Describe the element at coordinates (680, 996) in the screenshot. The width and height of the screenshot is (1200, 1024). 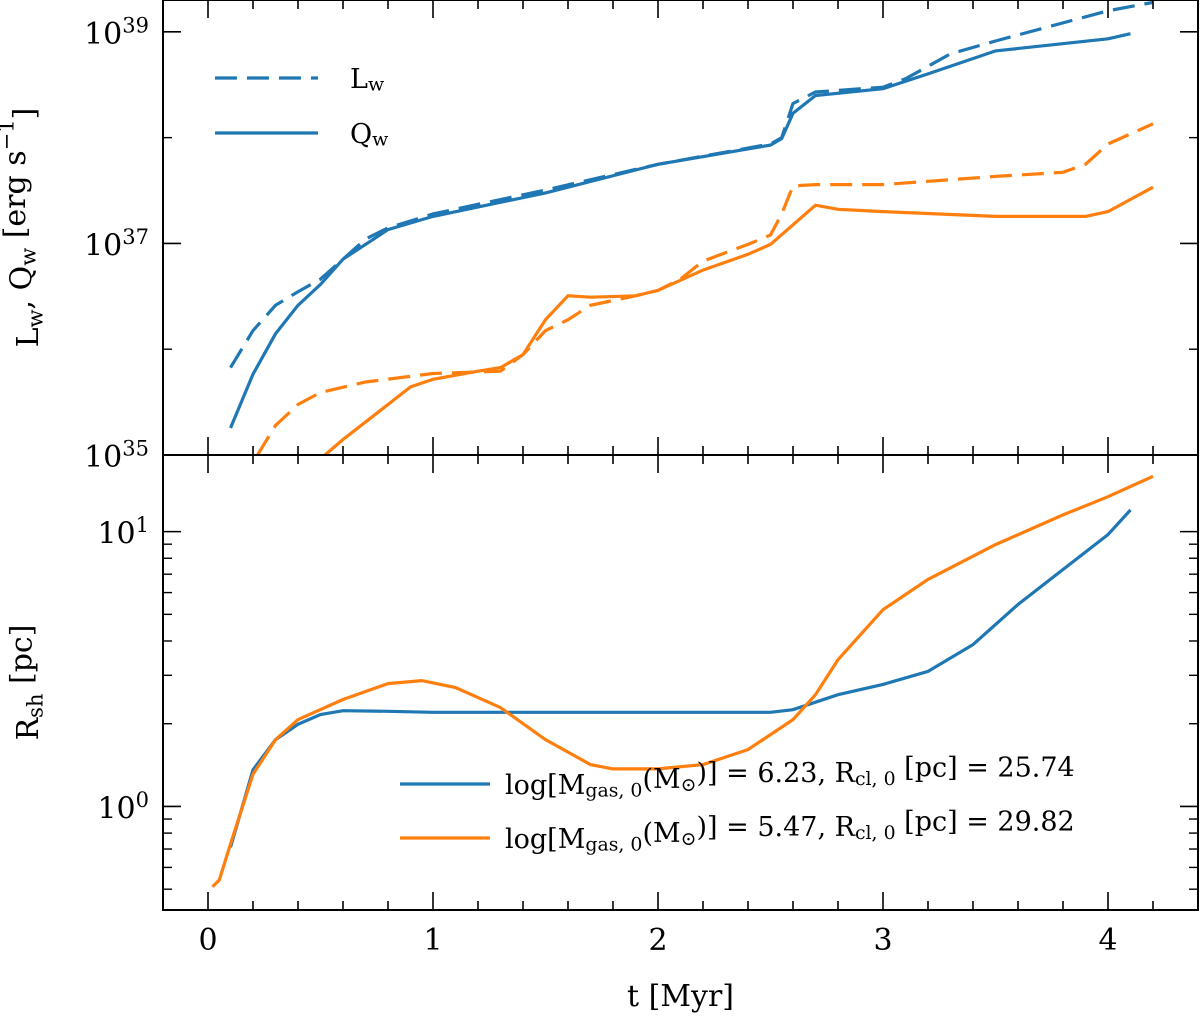
I see `x-axis-label: t [Myr]` at that location.